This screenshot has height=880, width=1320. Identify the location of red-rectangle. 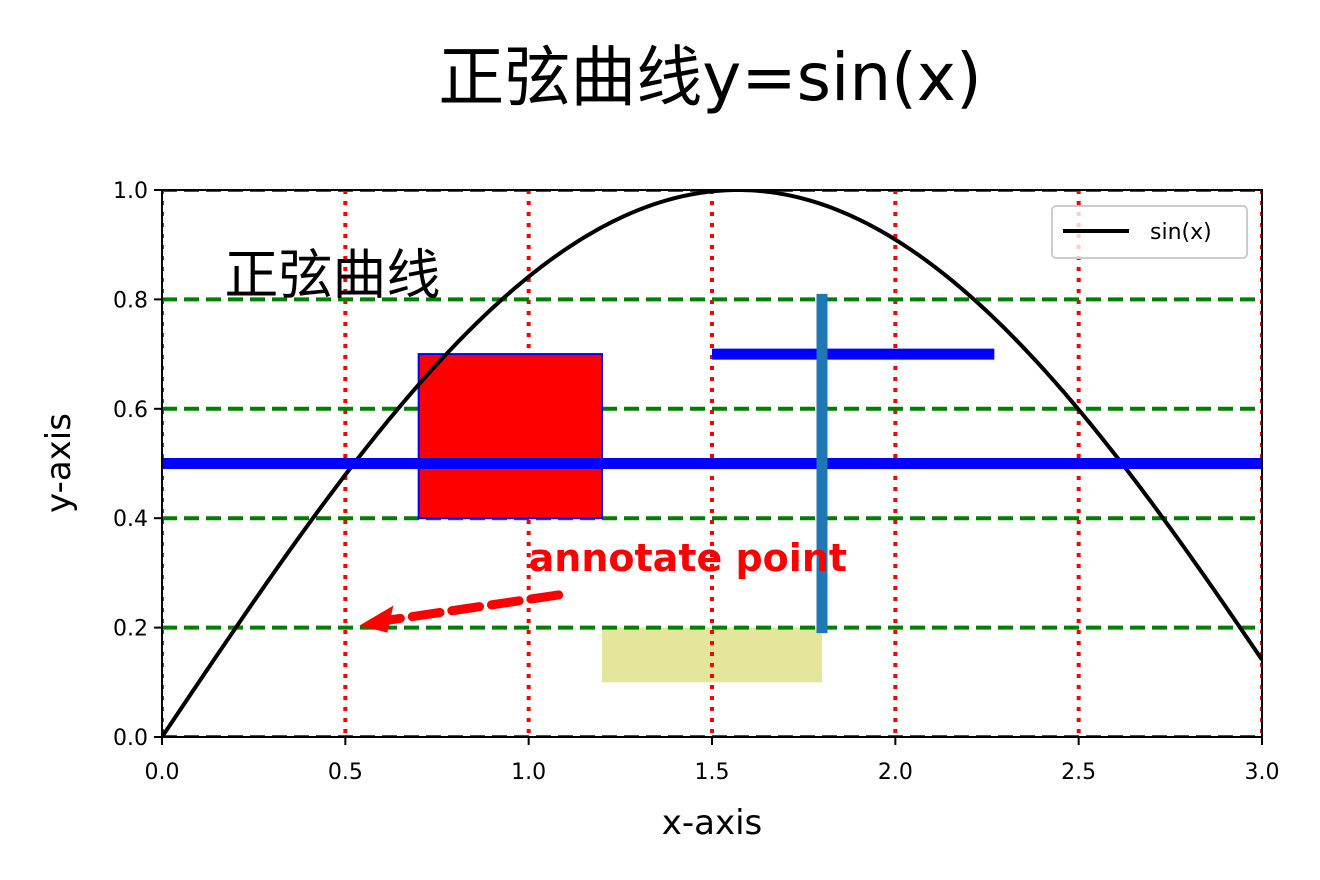
(510, 436).